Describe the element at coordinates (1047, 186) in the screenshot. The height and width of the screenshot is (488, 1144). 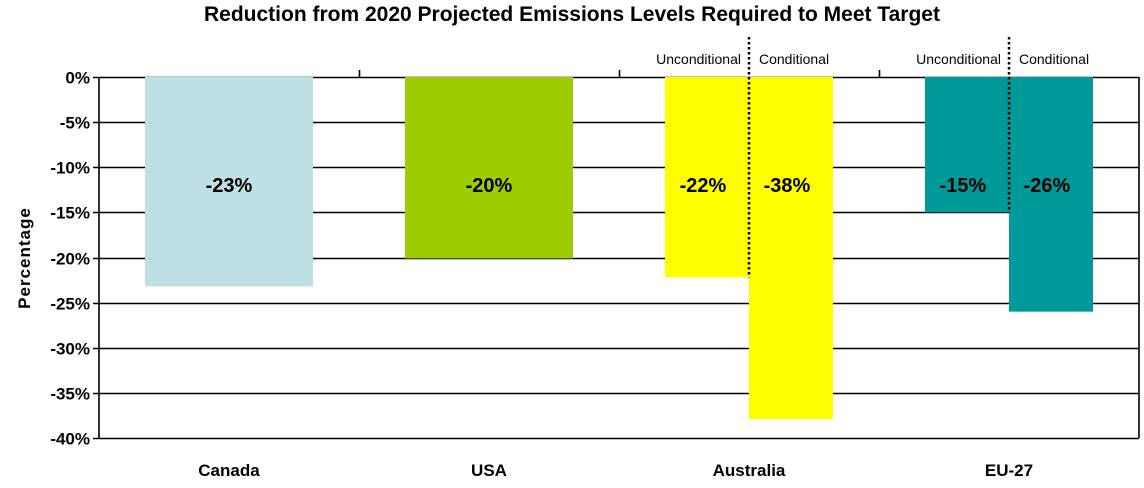
I see `data-label: -26%` at that location.